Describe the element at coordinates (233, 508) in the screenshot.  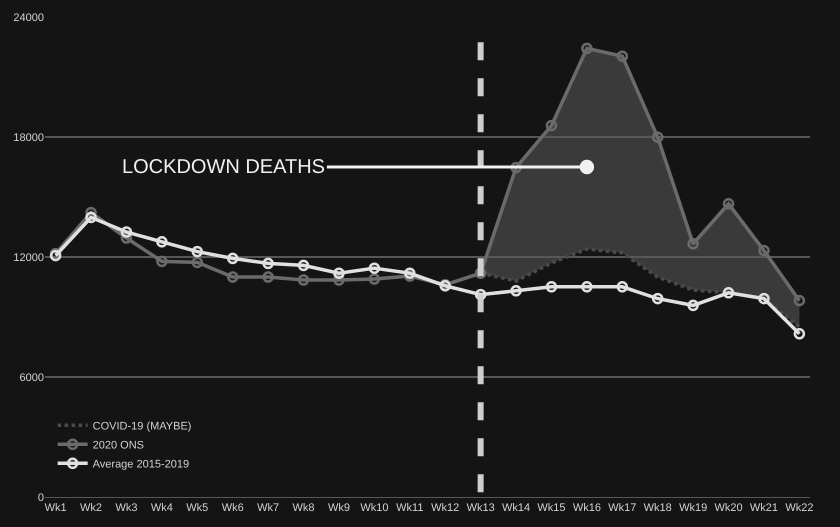
I see `x-tick-label: Wk6` at that location.